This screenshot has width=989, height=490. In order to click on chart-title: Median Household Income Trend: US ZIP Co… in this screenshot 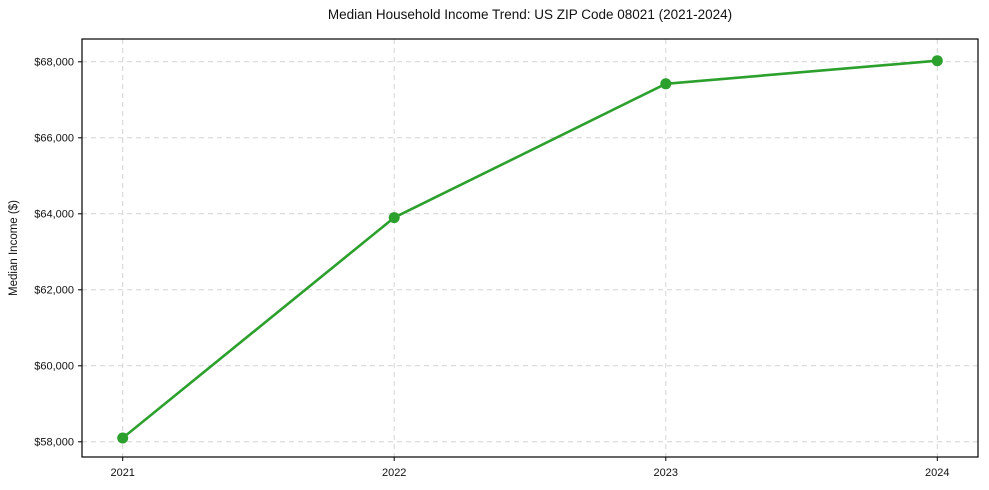, I will do `click(530, 14)`.